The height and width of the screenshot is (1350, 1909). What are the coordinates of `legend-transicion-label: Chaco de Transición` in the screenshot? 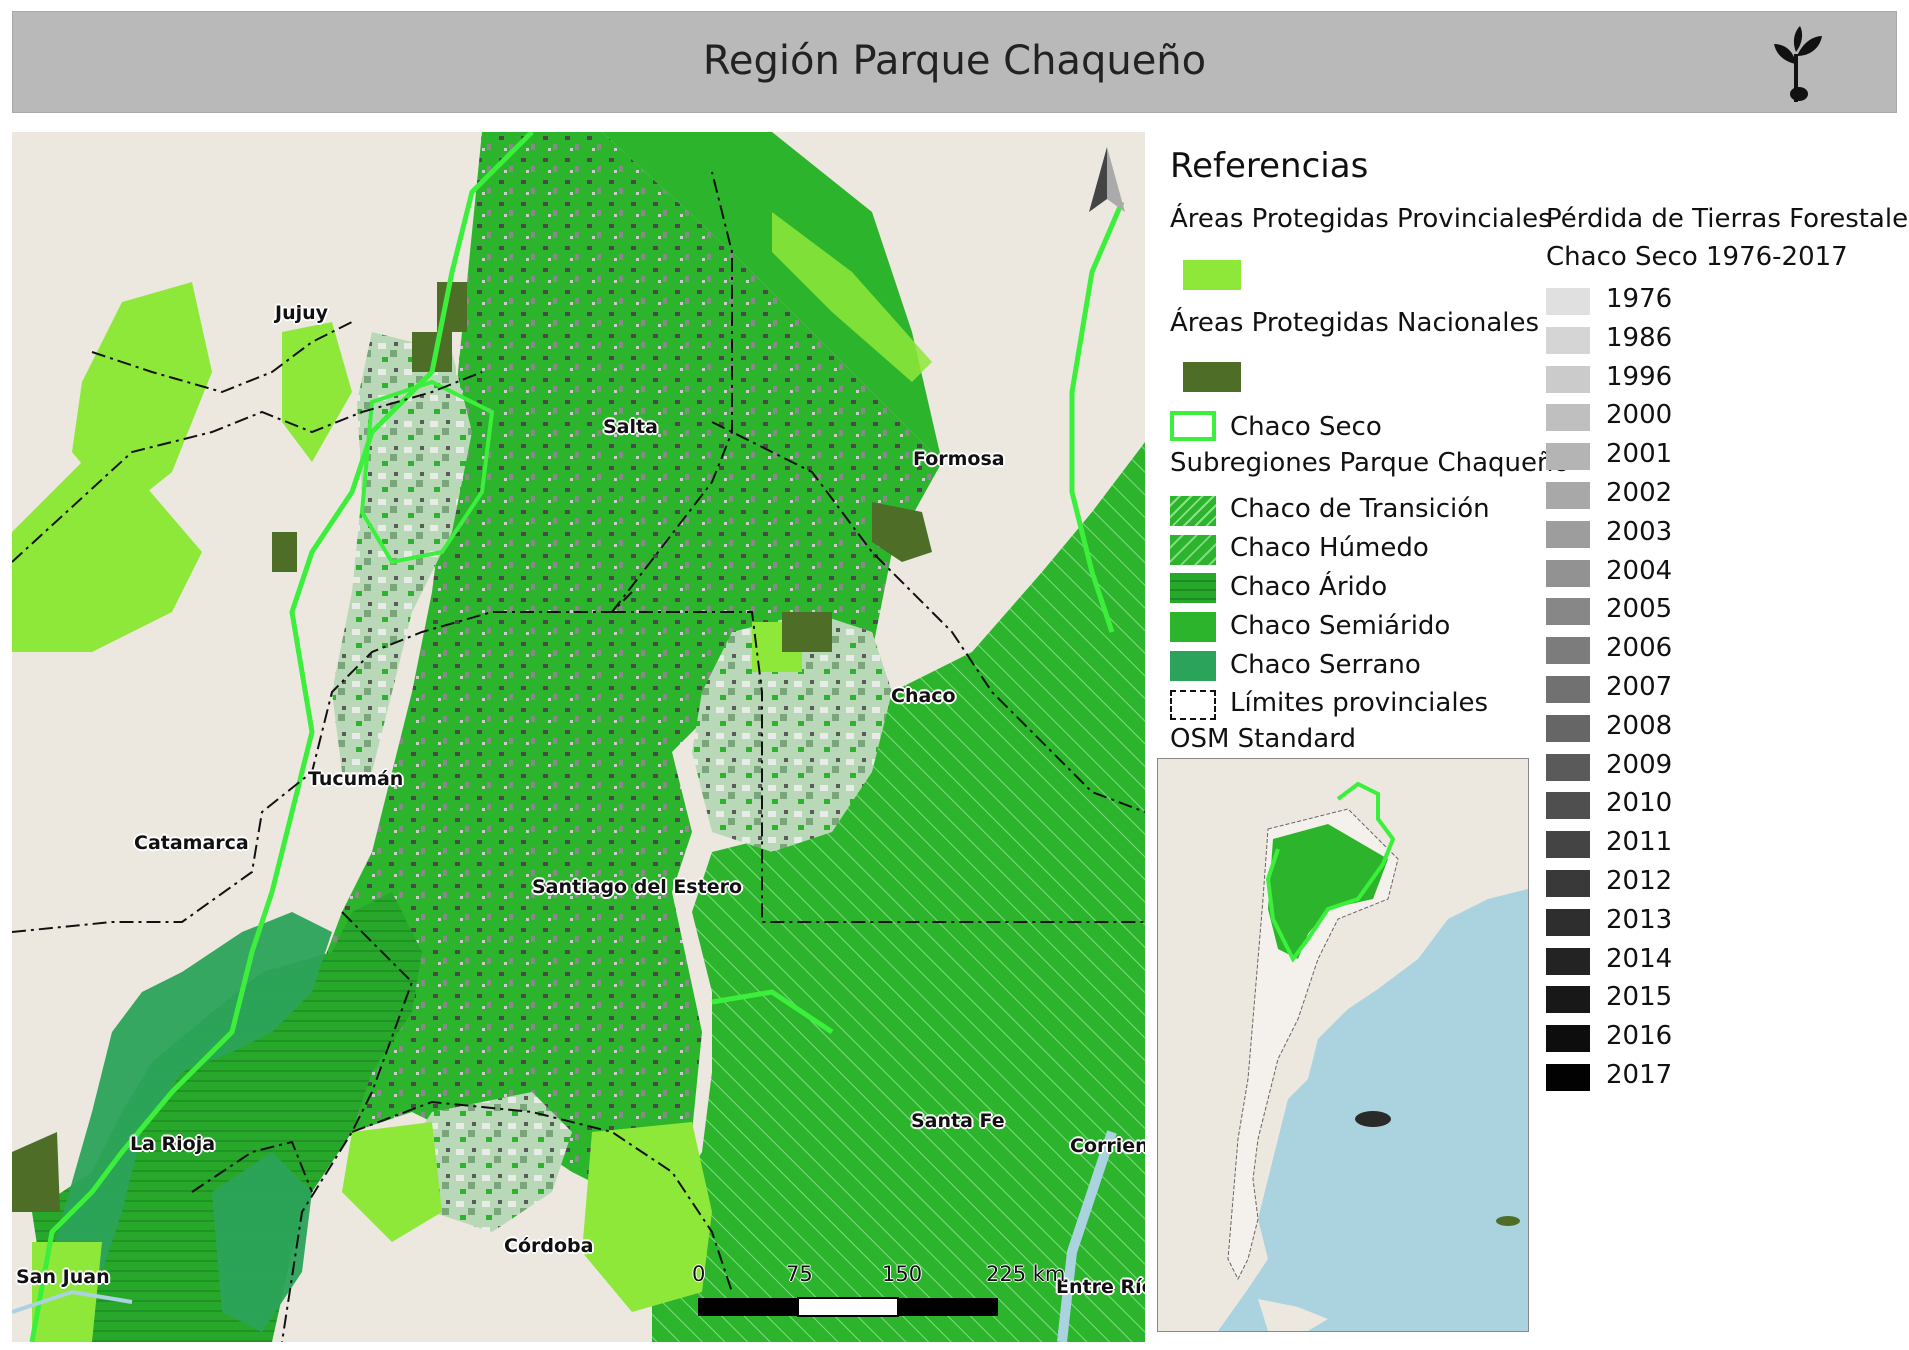 It's located at (1360, 509).